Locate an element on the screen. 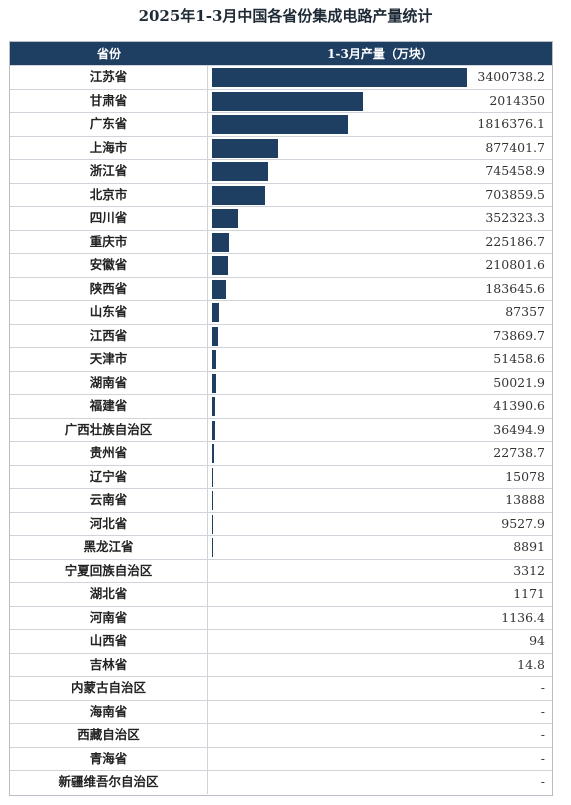  province-label: 湖南省 is located at coordinates (109, 382).